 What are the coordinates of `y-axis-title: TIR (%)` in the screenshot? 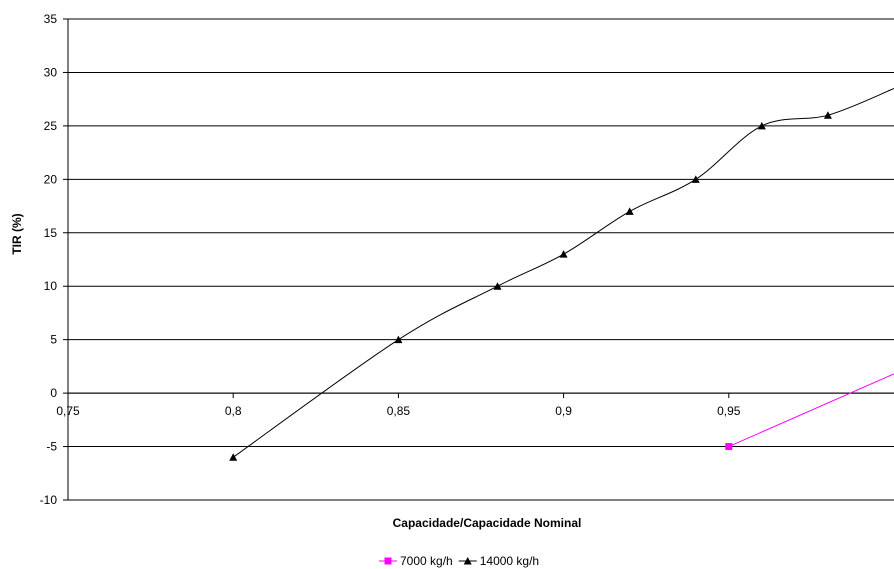 It's located at (17, 233).